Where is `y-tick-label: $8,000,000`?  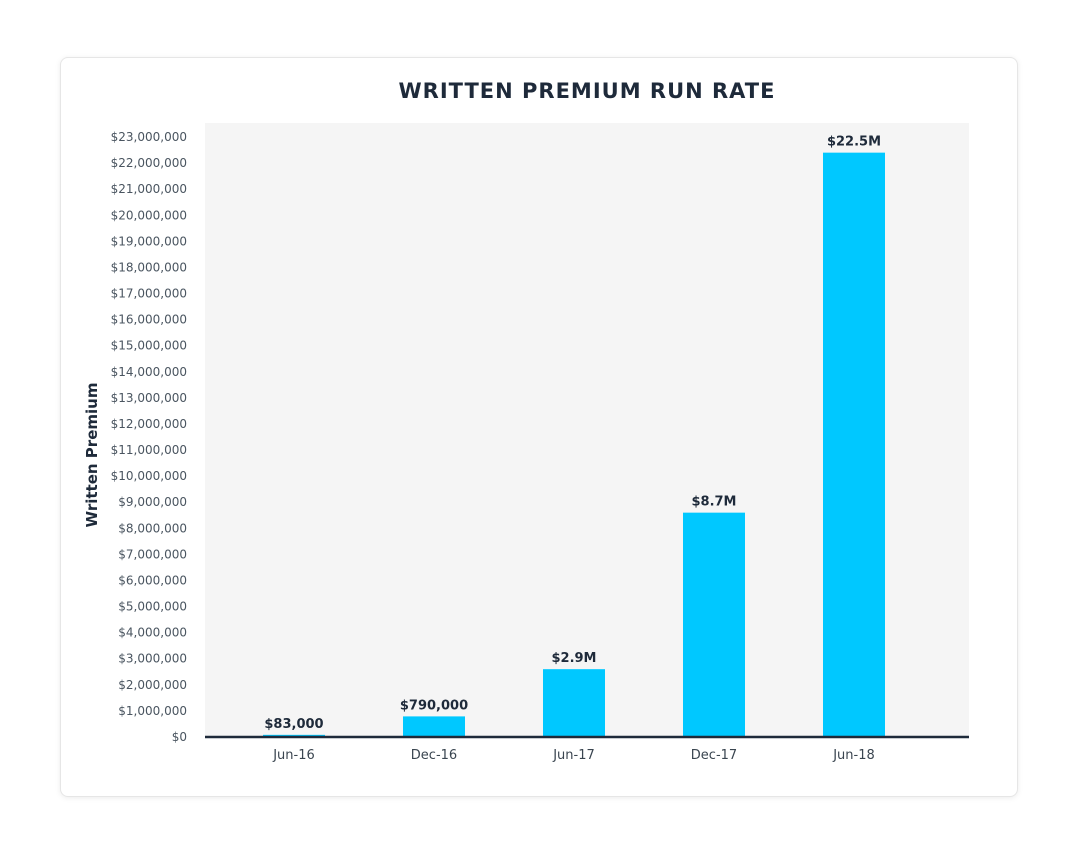
y-tick-label: $8,000,000 is located at coordinates (152, 528).